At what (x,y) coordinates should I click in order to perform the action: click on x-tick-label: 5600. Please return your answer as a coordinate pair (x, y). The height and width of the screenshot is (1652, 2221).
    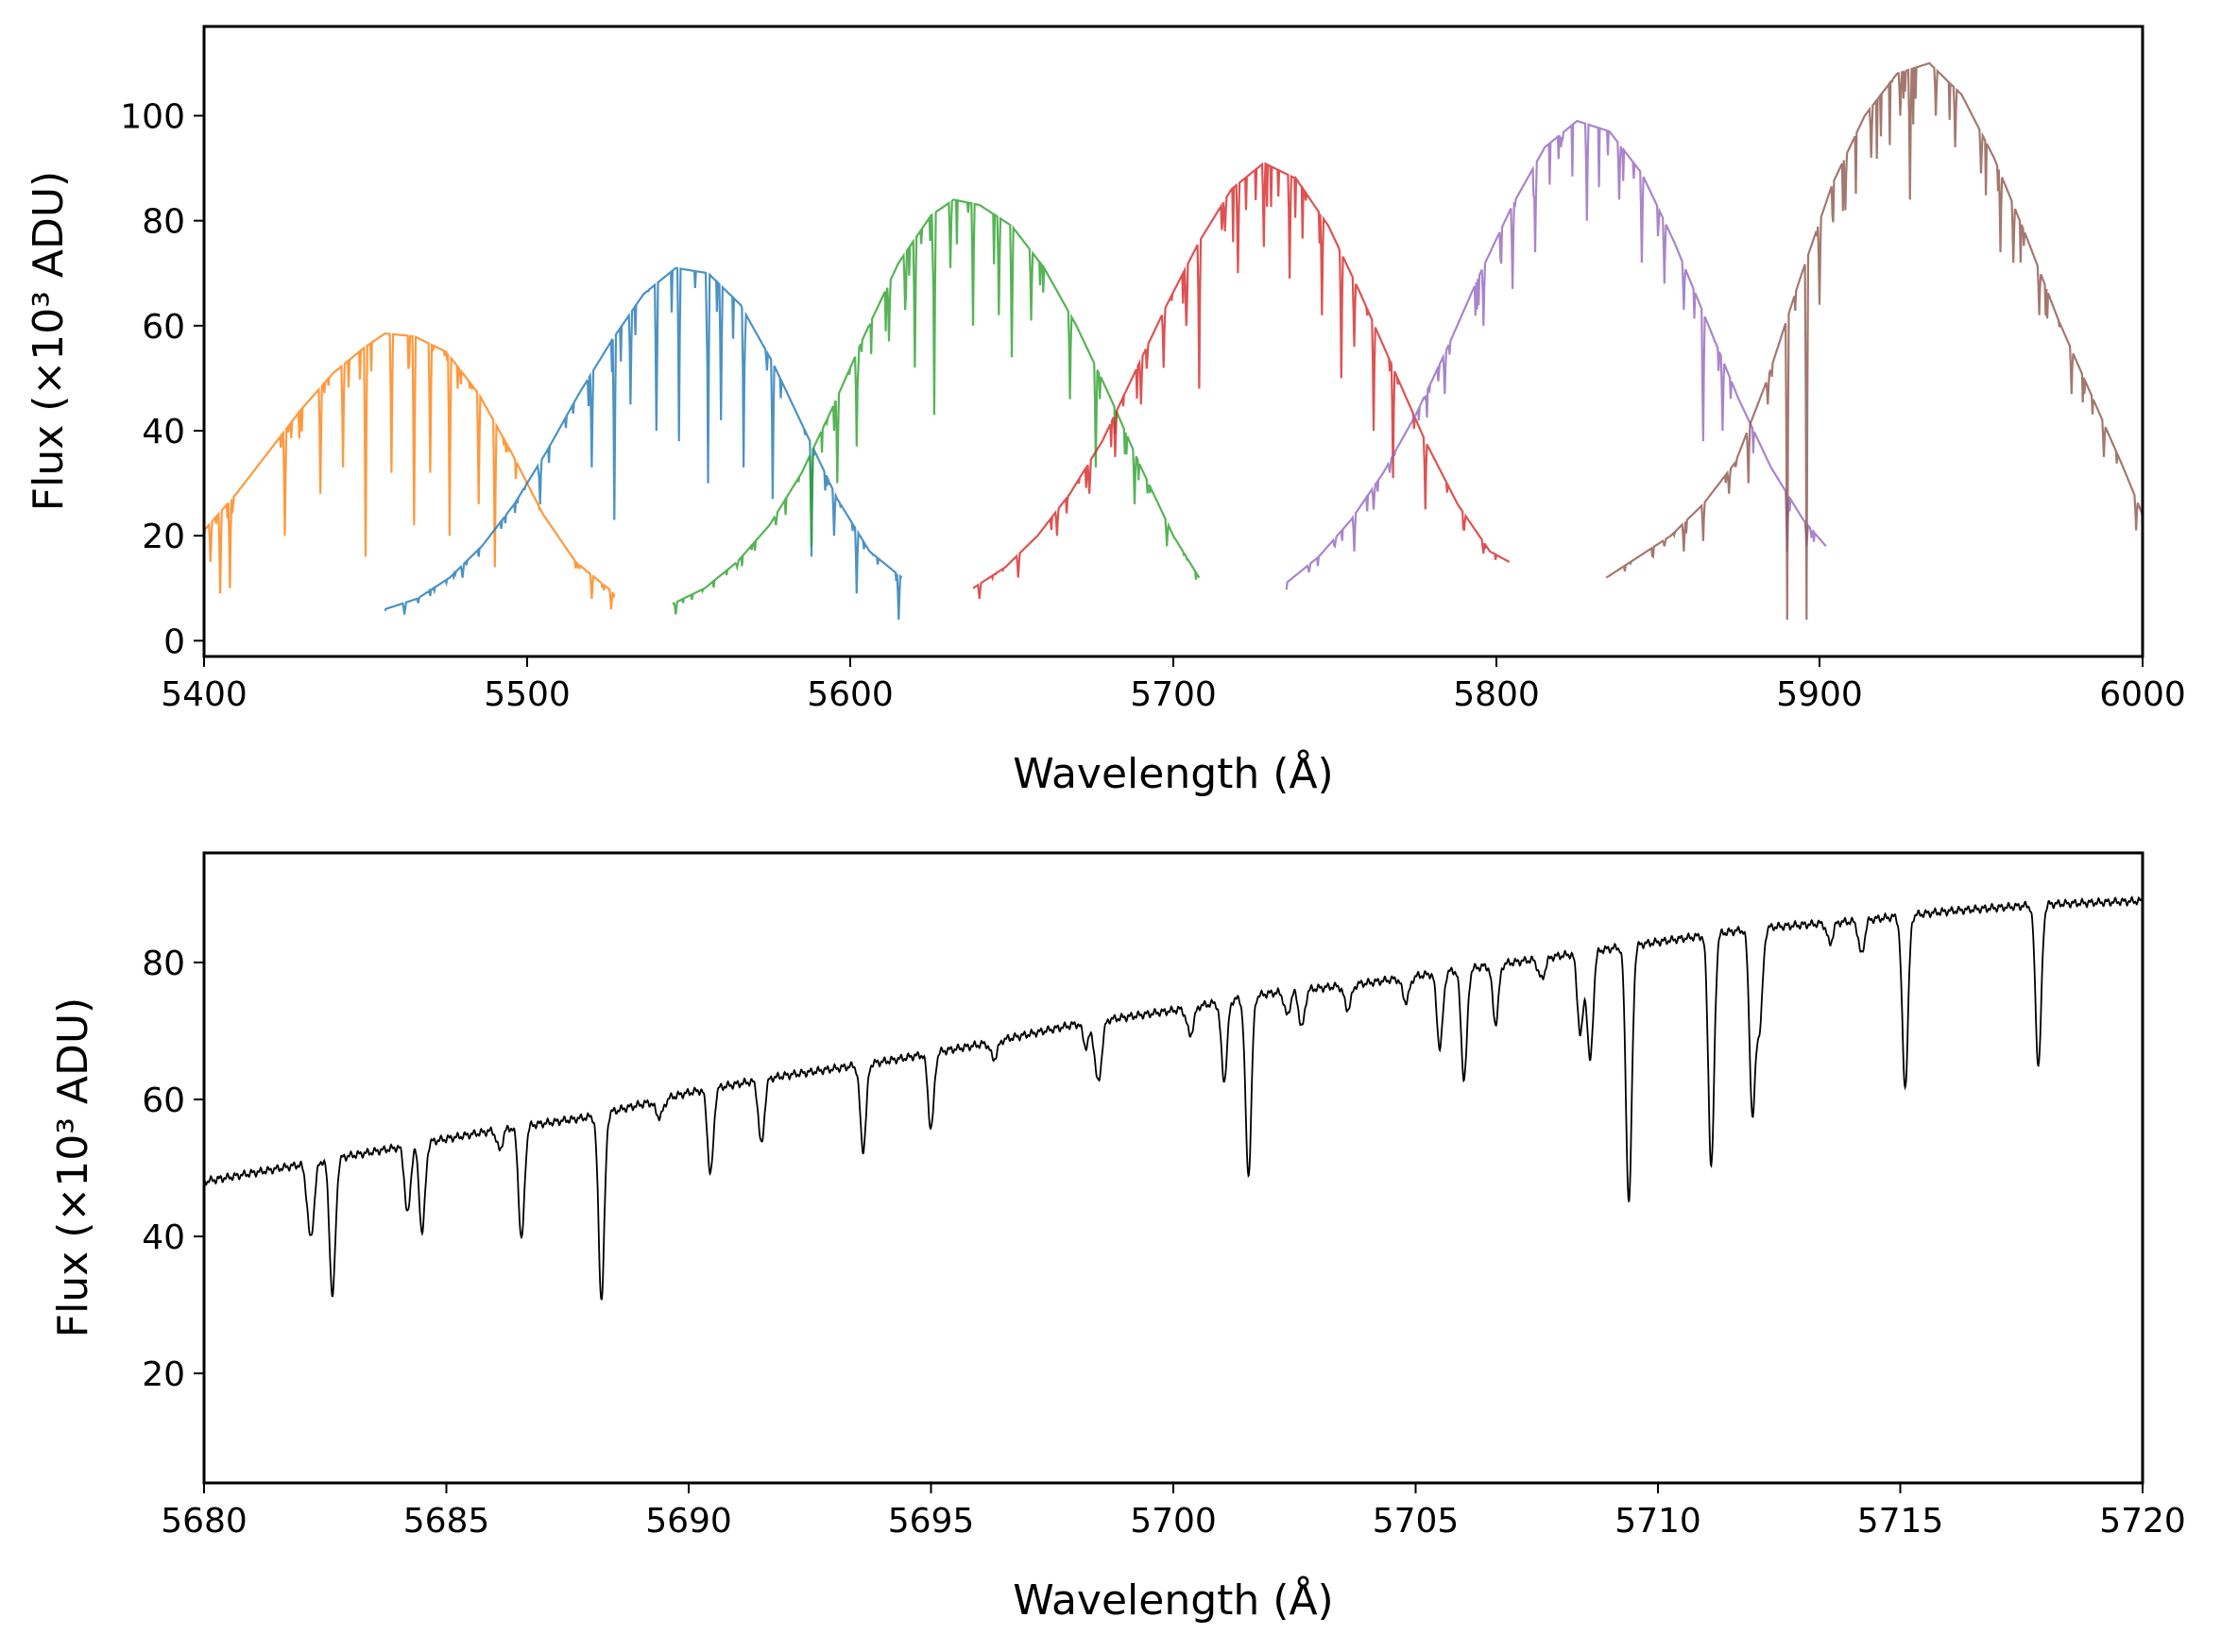
    Looking at the image, I should click on (850, 694).